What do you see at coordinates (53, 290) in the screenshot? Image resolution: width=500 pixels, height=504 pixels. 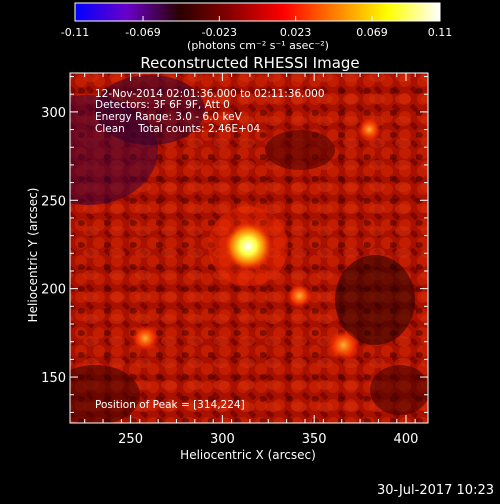 I see `y-tick-label: 200` at bounding box center [53, 290].